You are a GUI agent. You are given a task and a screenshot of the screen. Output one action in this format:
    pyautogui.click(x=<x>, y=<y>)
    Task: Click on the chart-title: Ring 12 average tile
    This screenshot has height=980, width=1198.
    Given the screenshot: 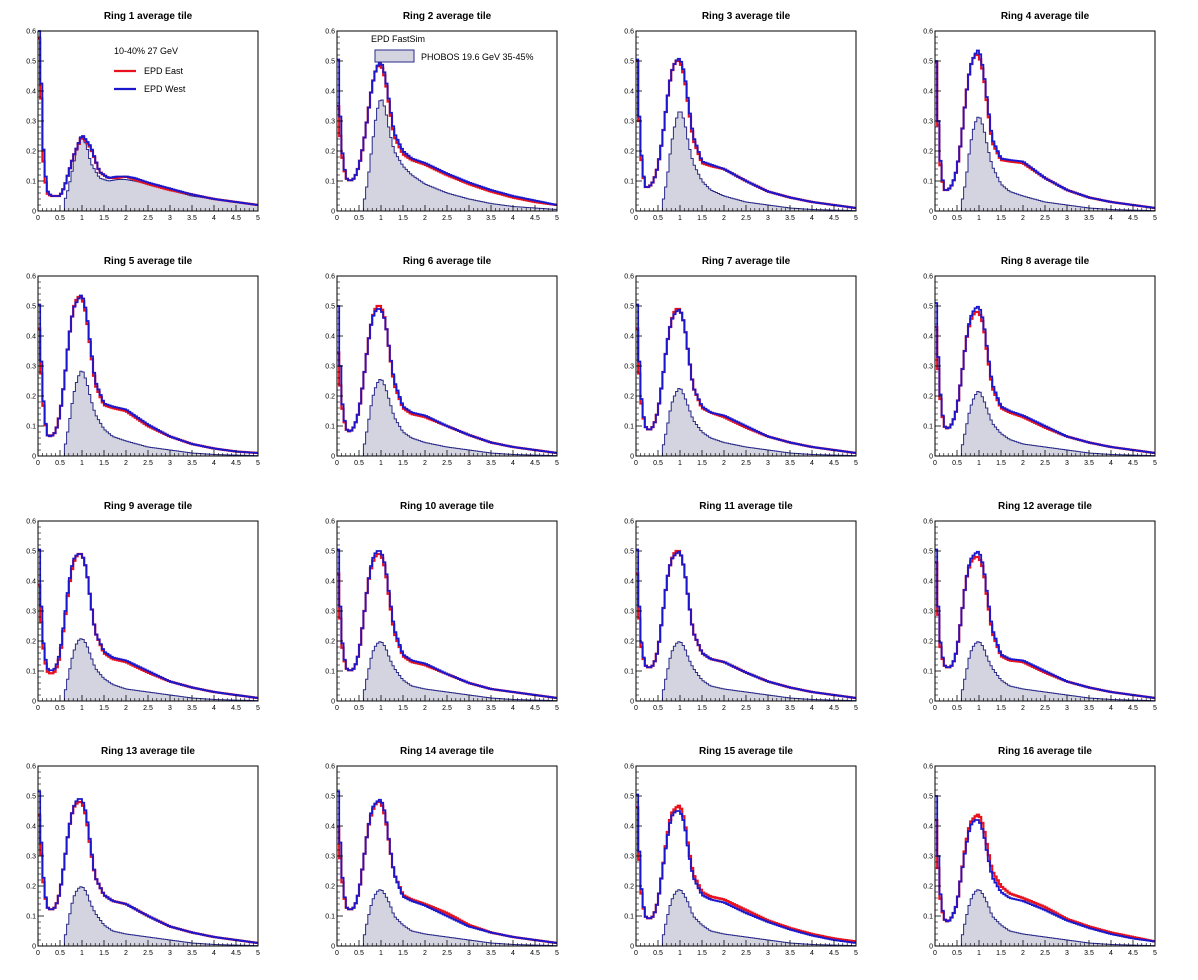 What is the action you would take?
    pyautogui.click(x=1045, y=506)
    